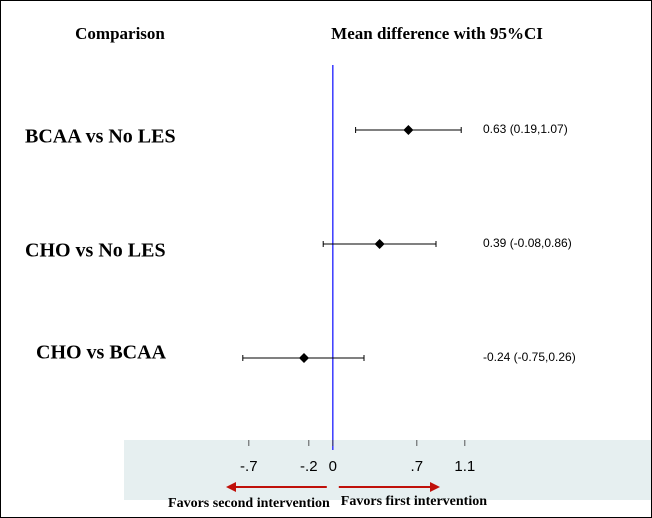  I want to click on axis-panel, so click(387, 470).